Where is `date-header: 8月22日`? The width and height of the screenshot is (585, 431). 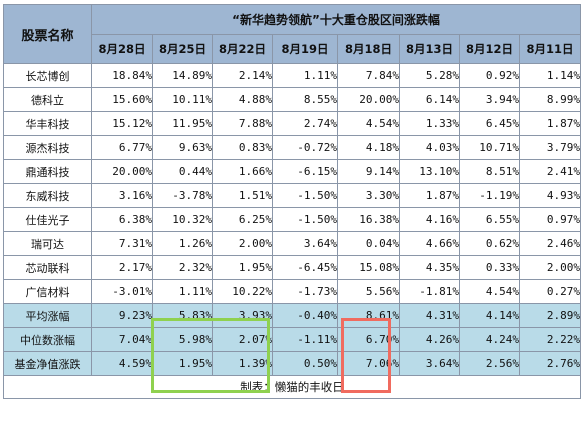 date-header: 8月22日 is located at coordinates (242, 49).